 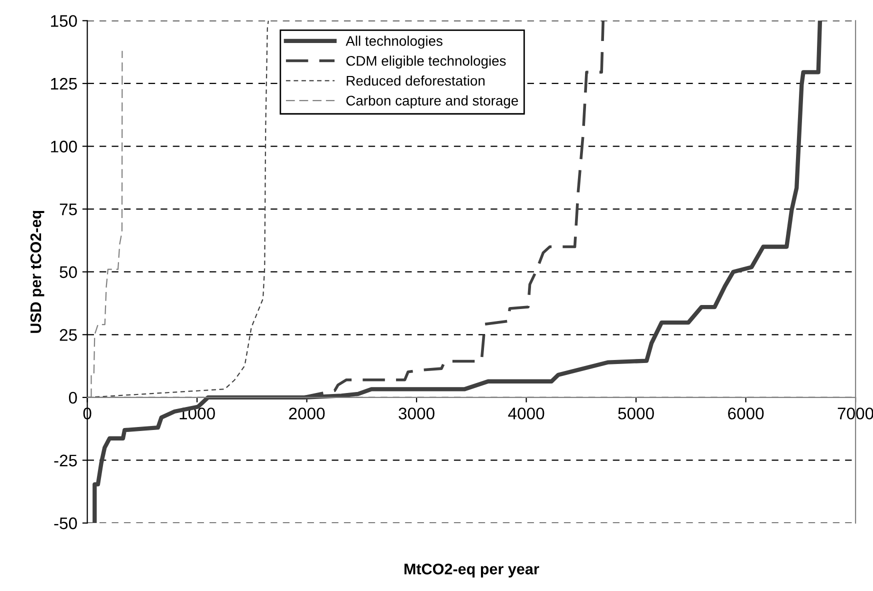 I want to click on y-tick-label: 25, so click(x=68, y=335).